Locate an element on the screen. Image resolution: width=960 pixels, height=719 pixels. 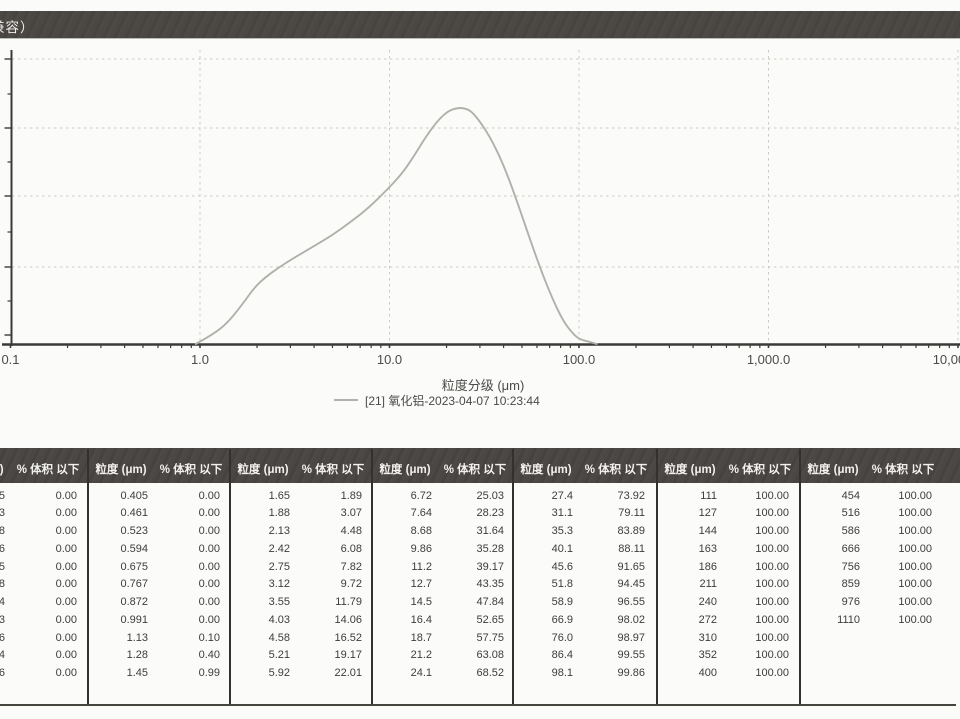
table-cell-pct: 96.55 is located at coordinates (631, 602).